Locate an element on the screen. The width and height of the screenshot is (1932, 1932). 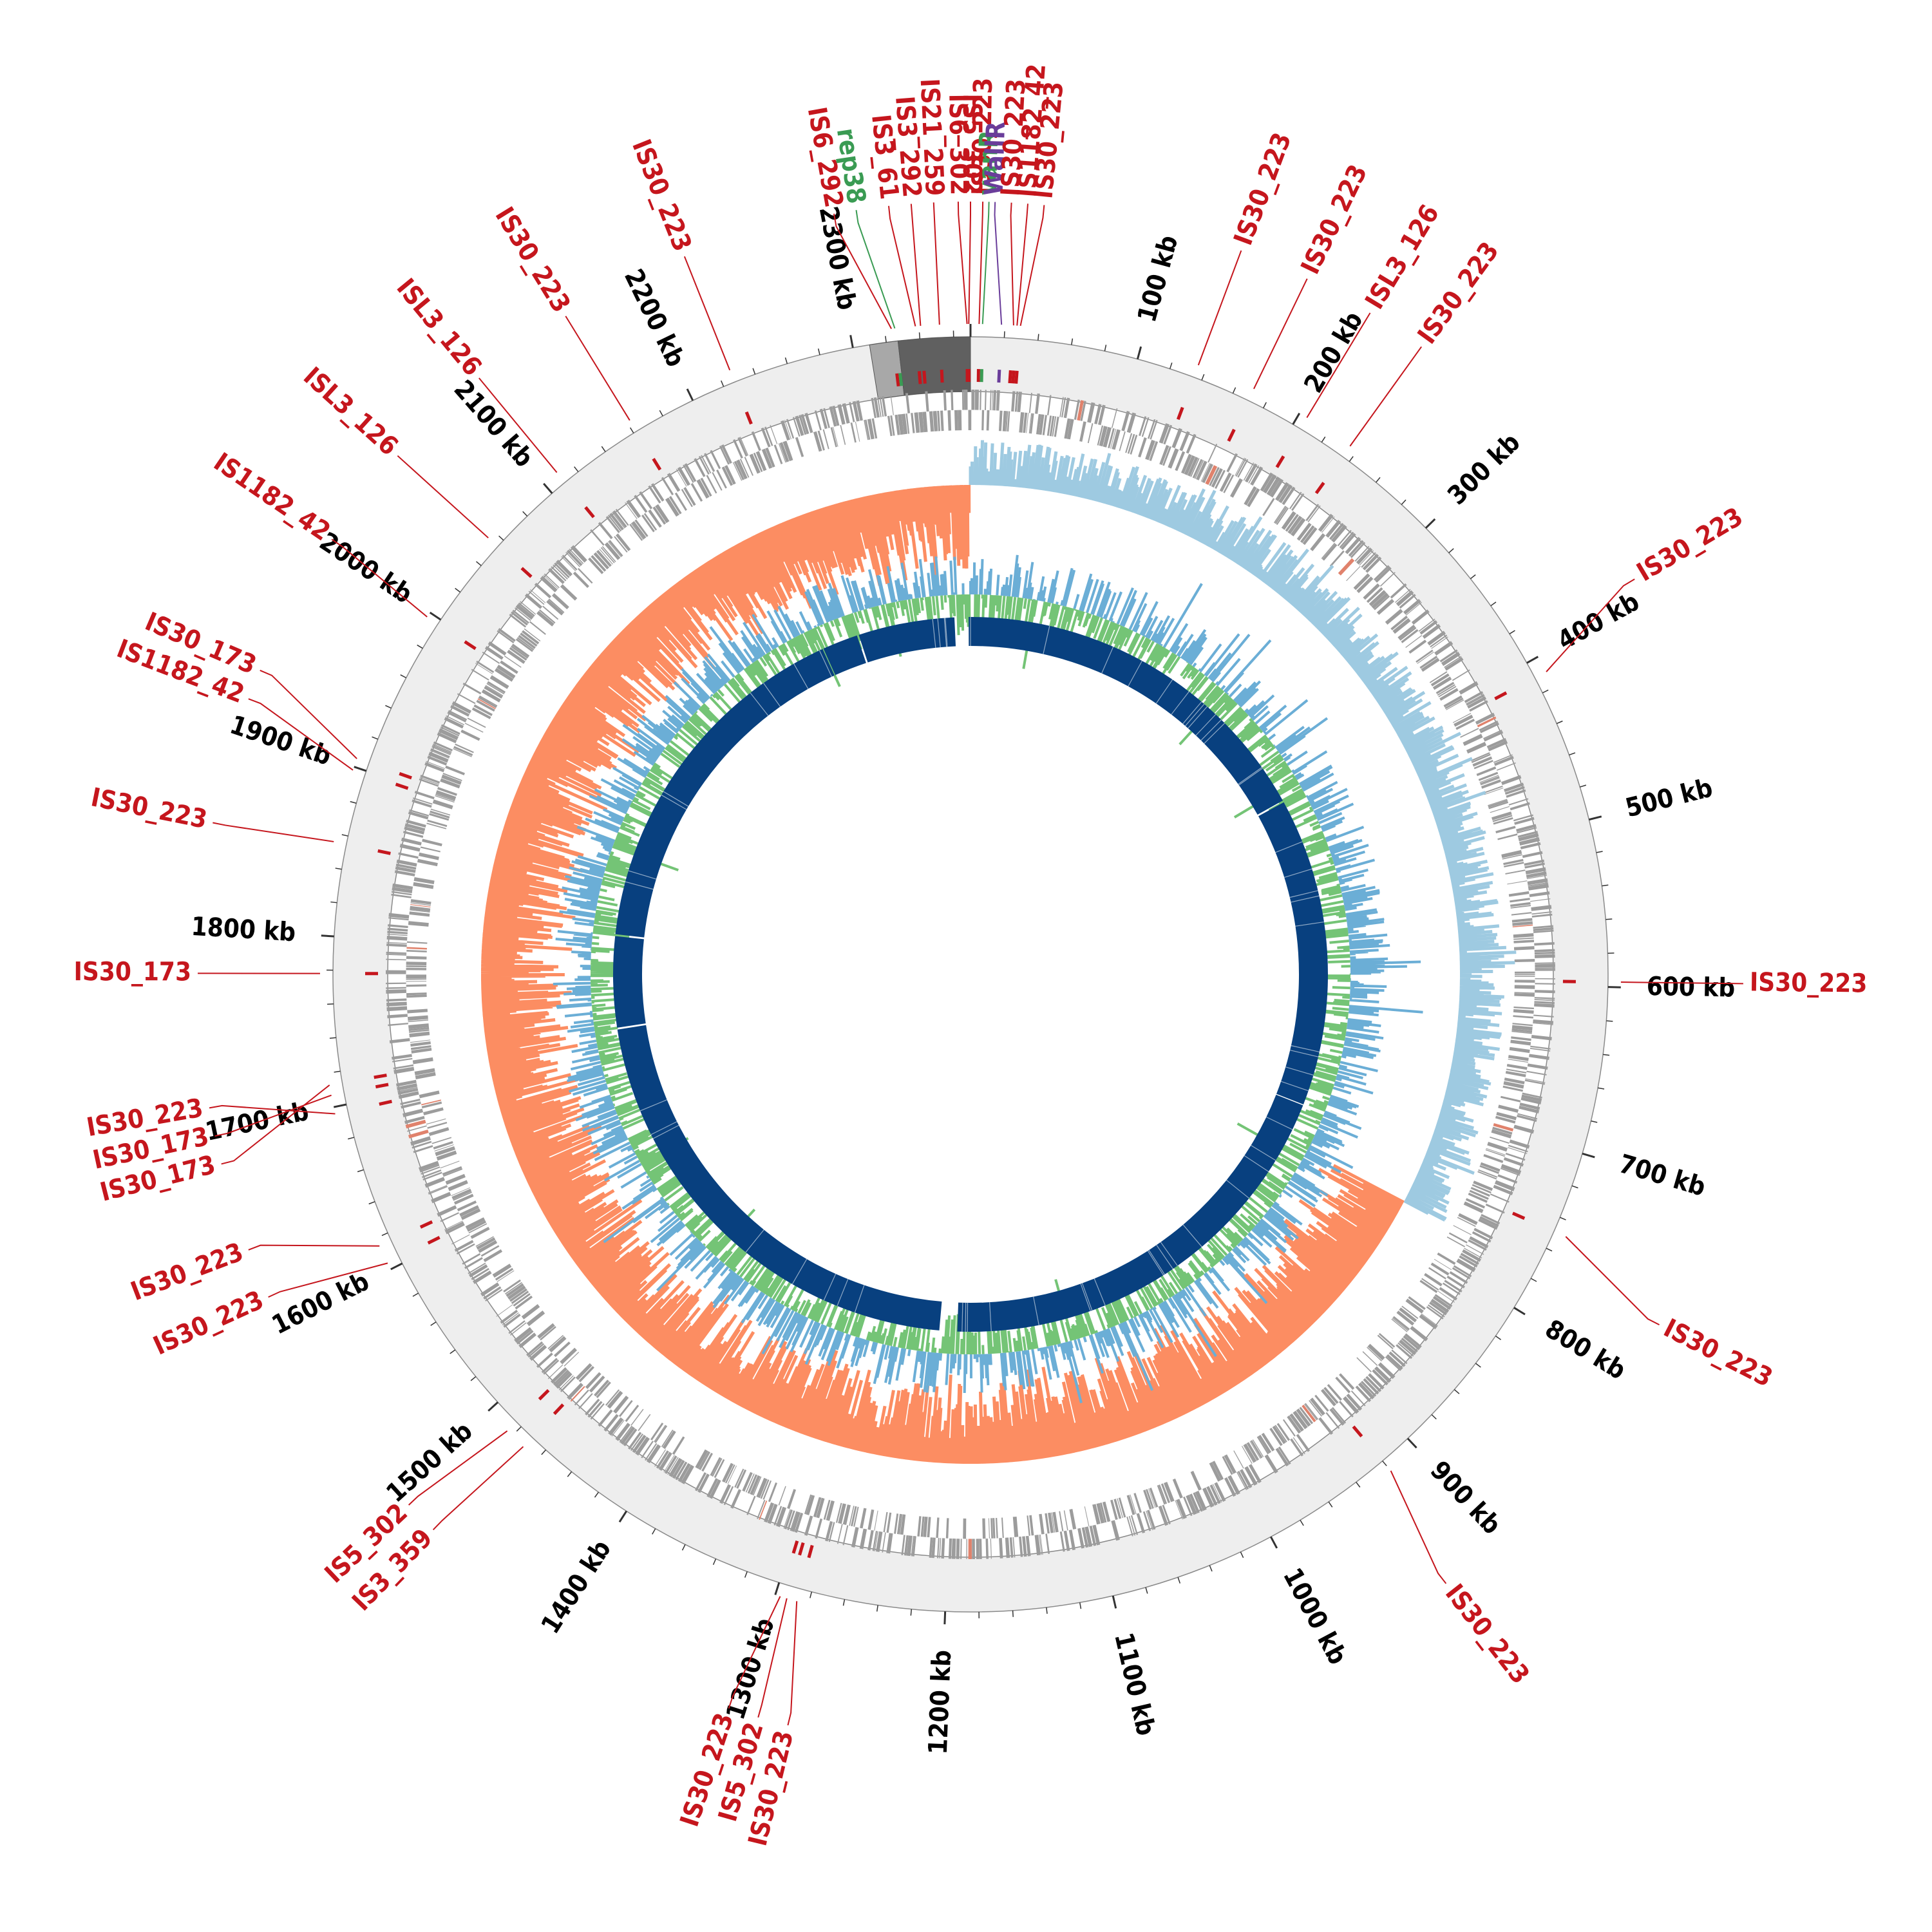
tick-label: 1000 kb is located at coordinates (1315, 1616).